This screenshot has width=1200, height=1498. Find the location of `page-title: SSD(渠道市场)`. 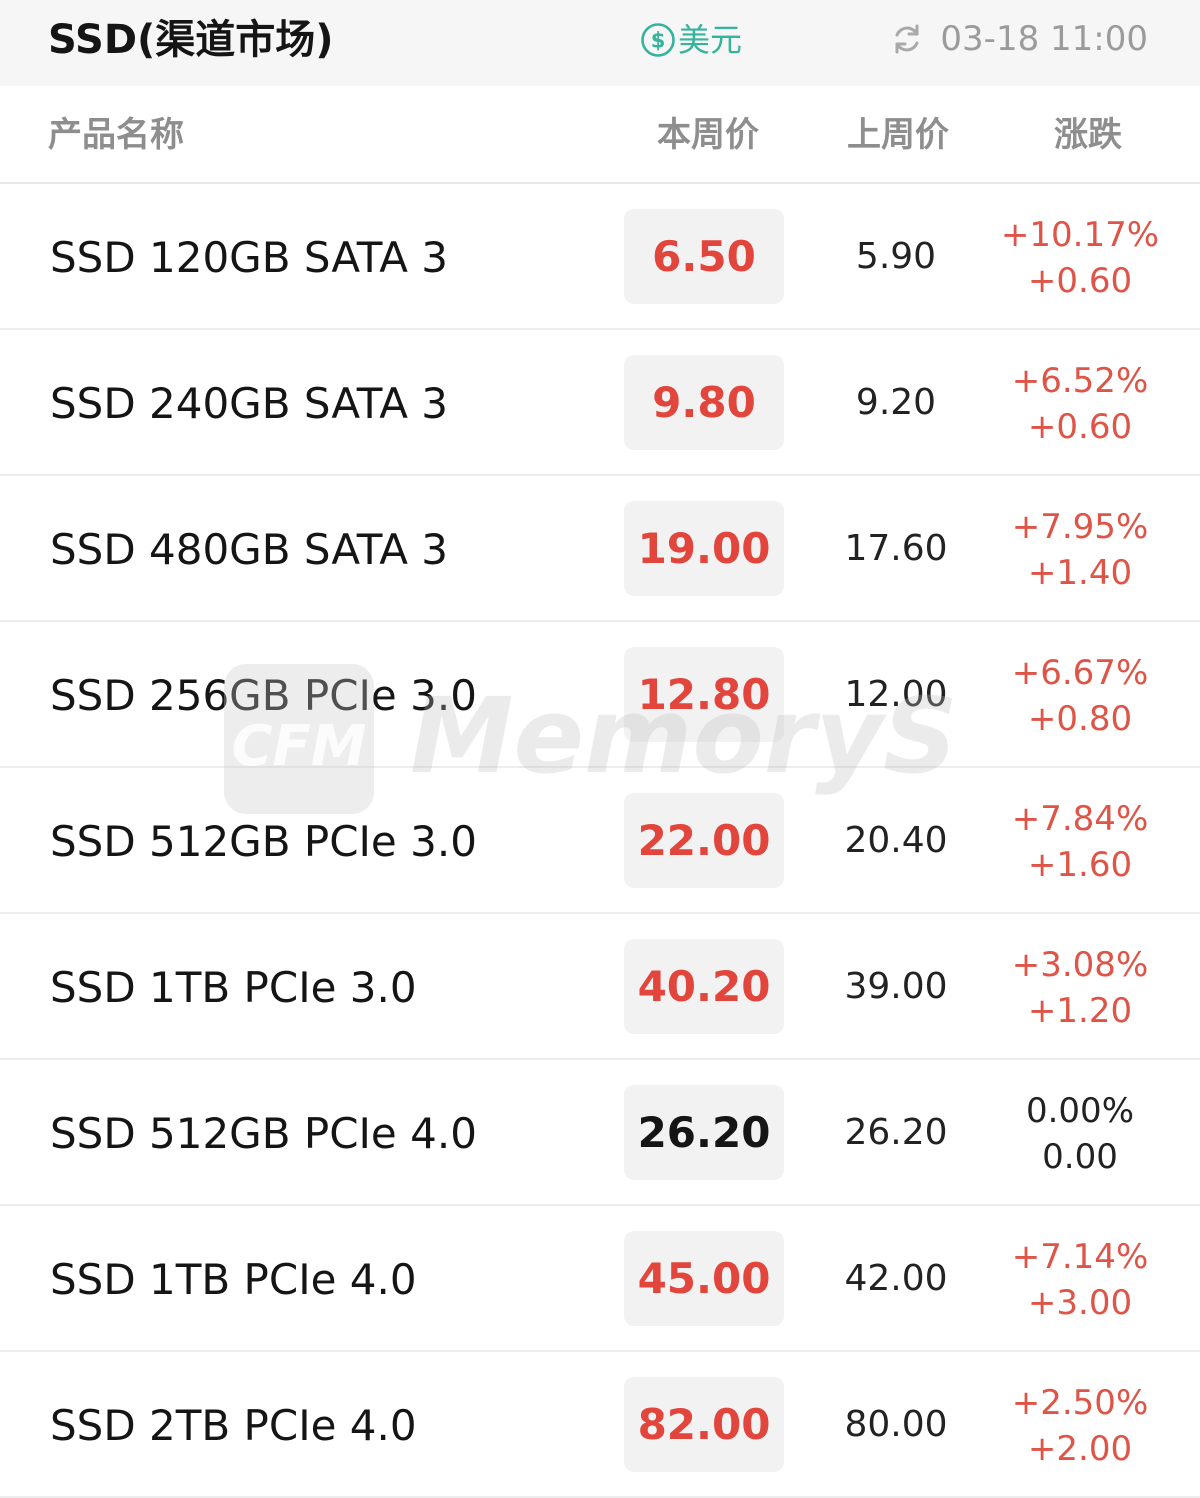

page-title: SSD(渠道市场) is located at coordinates (191, 40).